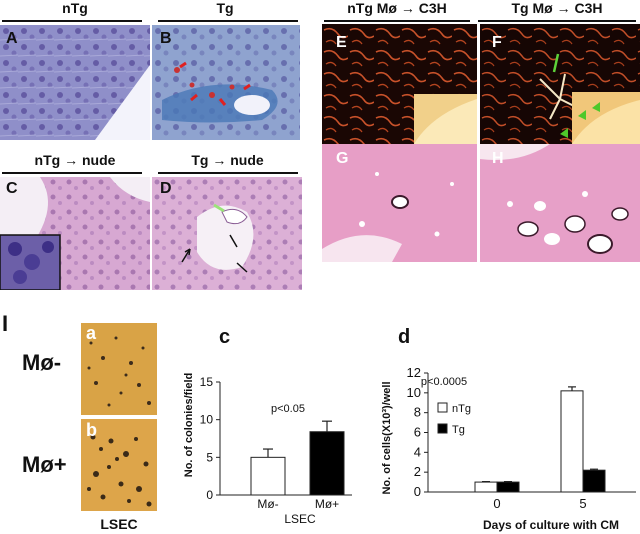 The width and height of the screenshot is (640, 534). Describe the element at coordinates (166, 188) in the screenshot. I see `panel-label-d: D` at that location.